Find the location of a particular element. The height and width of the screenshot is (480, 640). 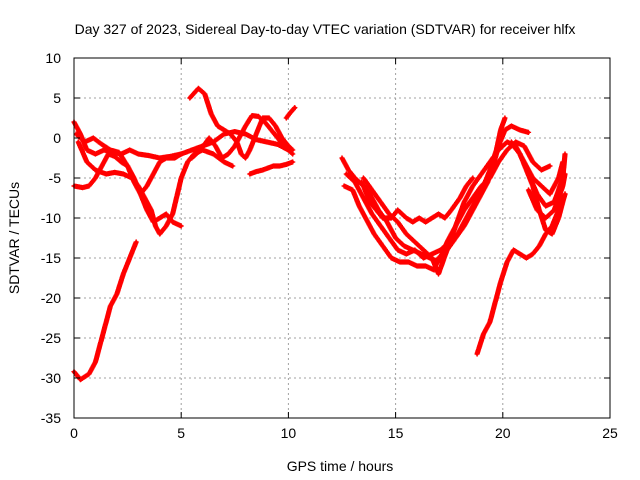

y-tick-label: -15 is located at coordinates (51, 258).